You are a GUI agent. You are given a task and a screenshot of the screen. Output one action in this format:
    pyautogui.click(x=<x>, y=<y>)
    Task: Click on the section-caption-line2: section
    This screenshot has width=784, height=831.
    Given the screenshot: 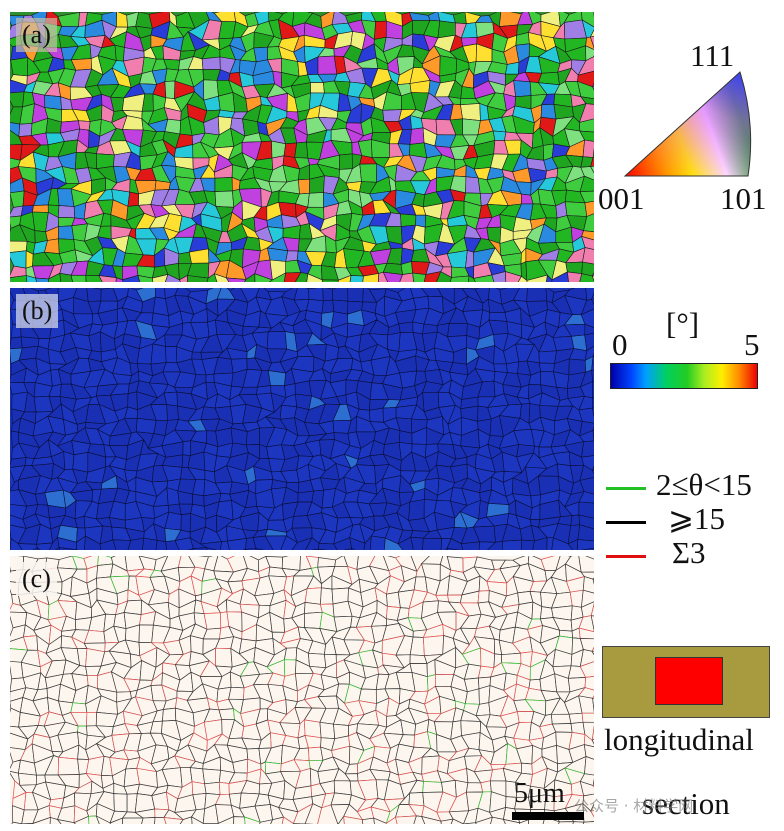 What is the action you would take?
    pyautogui.click(x=686, y=803)
    